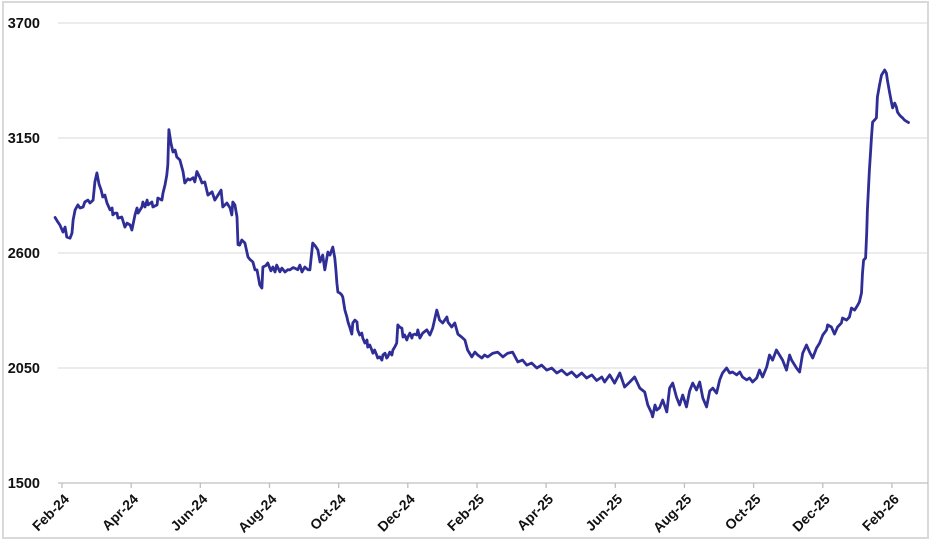  What do you see at coordinates (24, 484) in the screenshot?
I see `y-axis-label: 1500` at bounding box center [24, 484].